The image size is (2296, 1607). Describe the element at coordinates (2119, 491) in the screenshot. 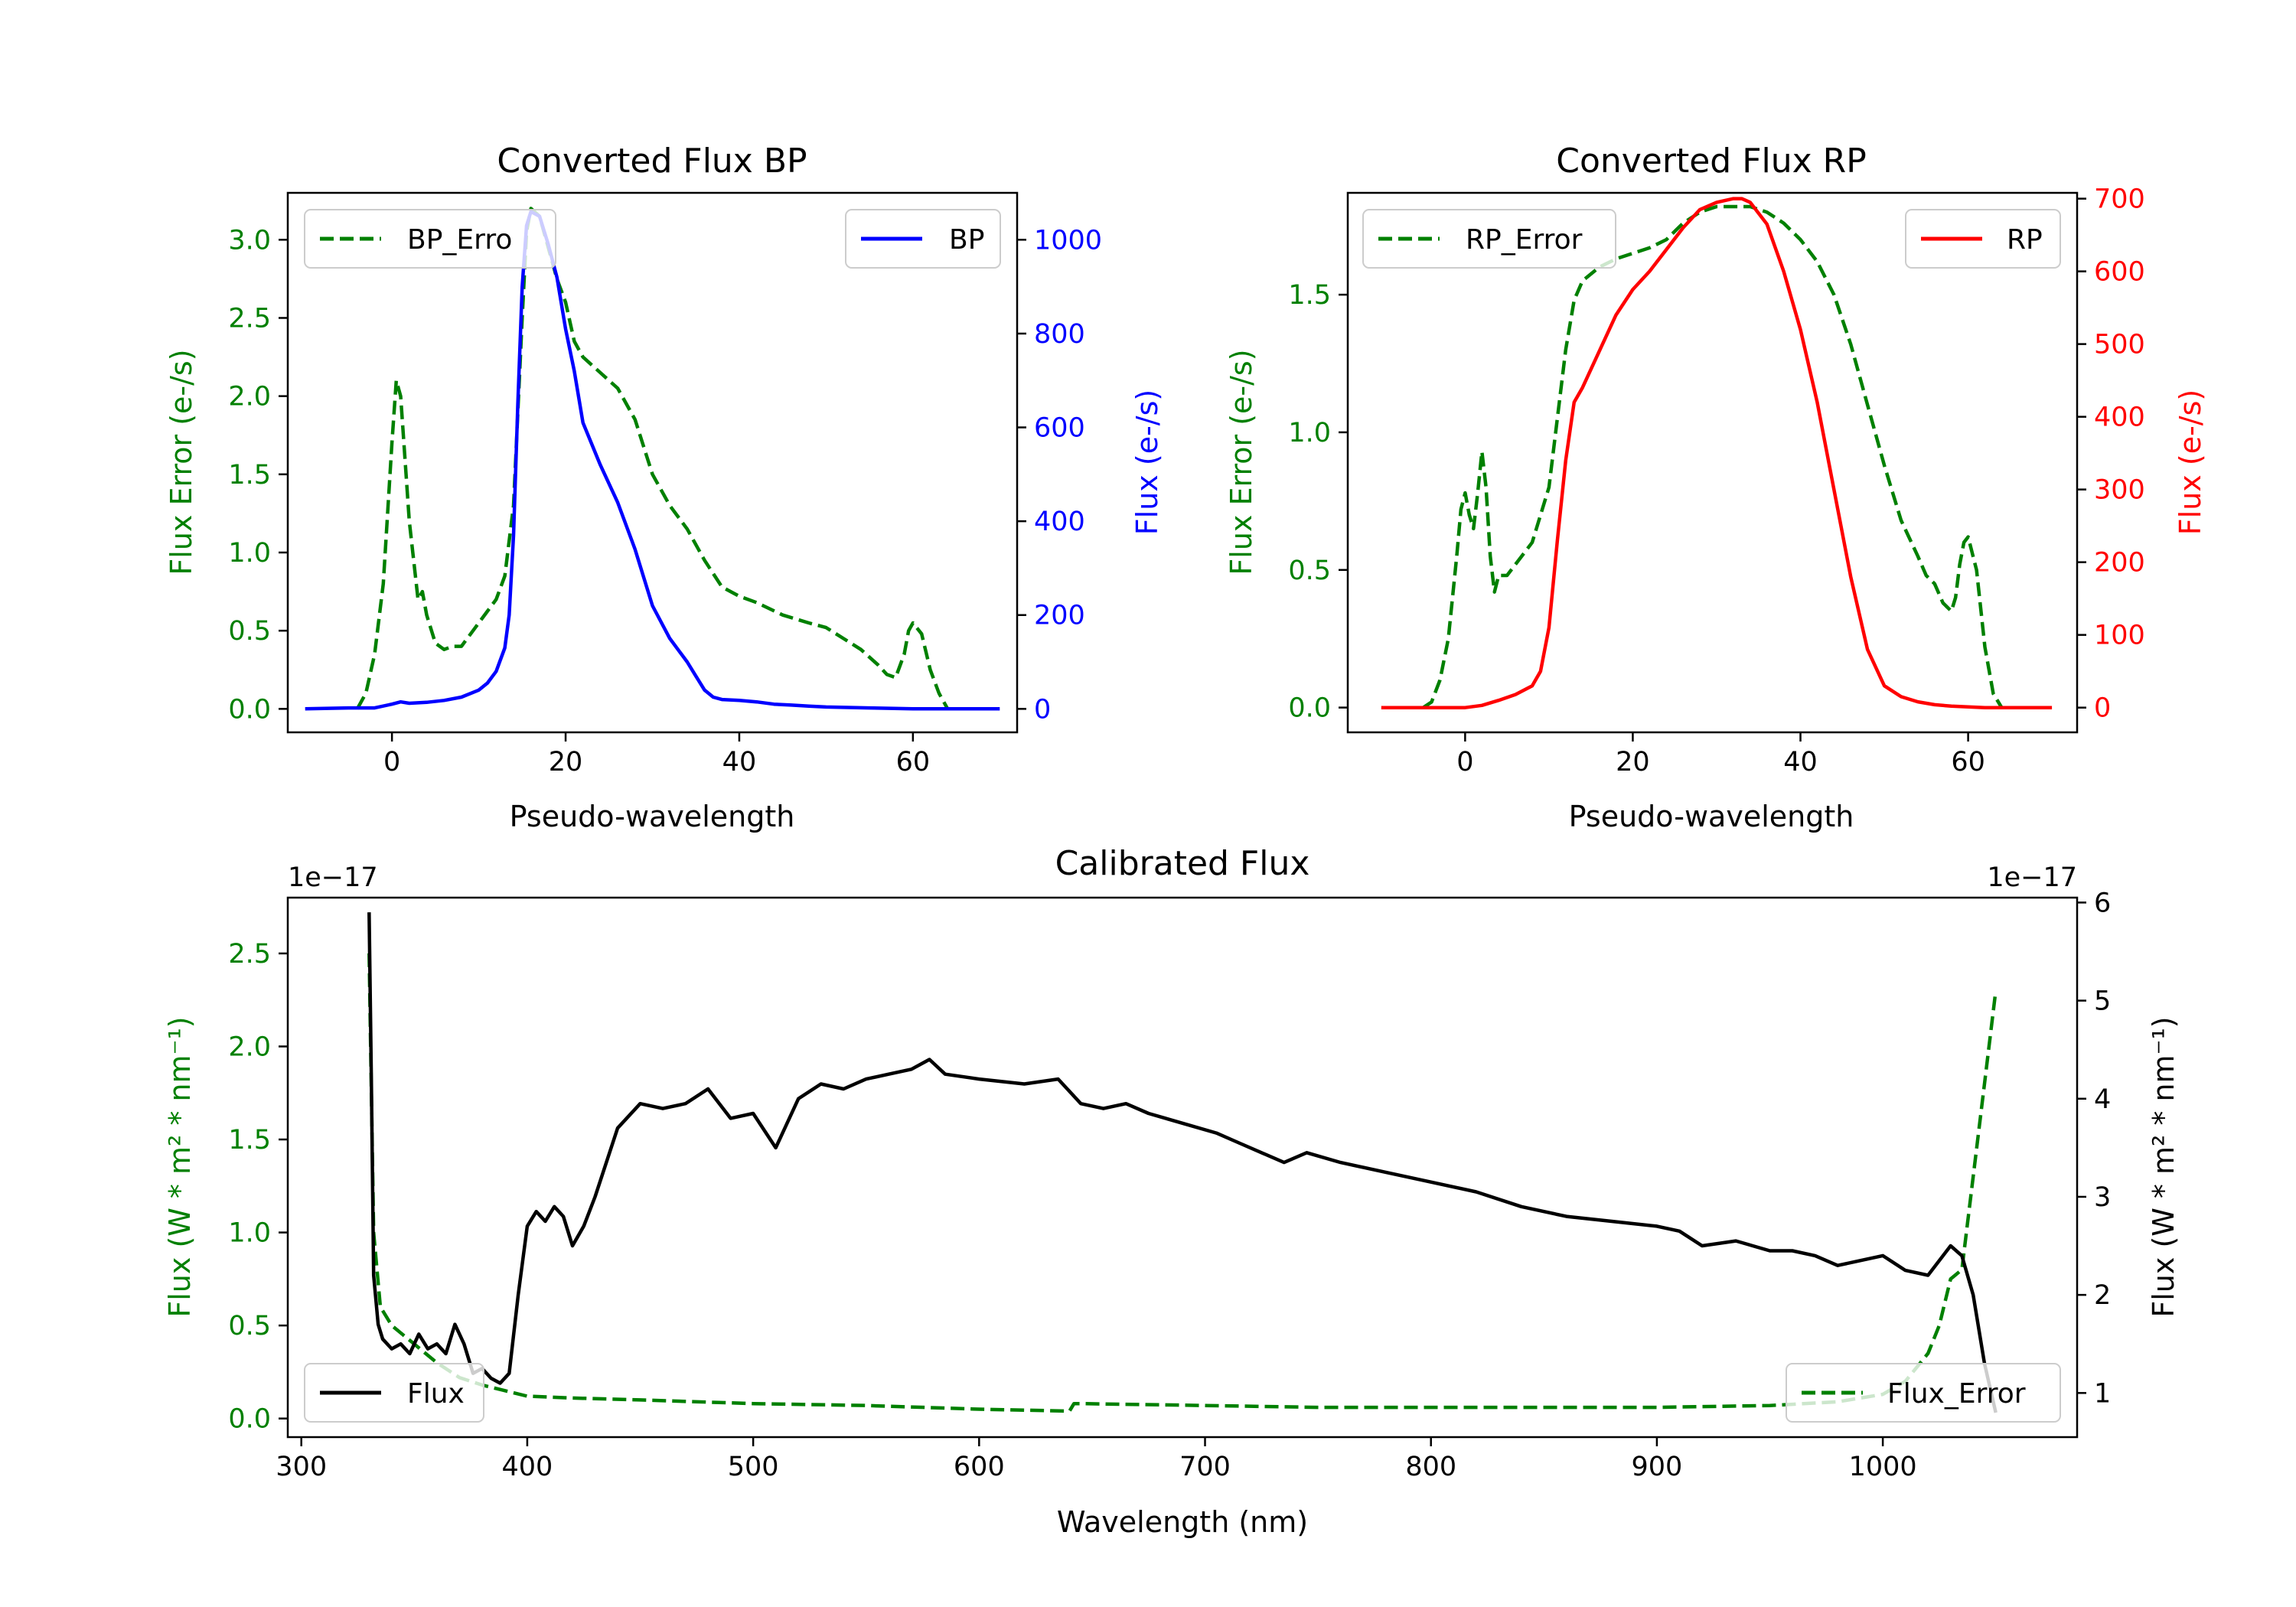

I see `y-right-tick-label: 300` at that location.